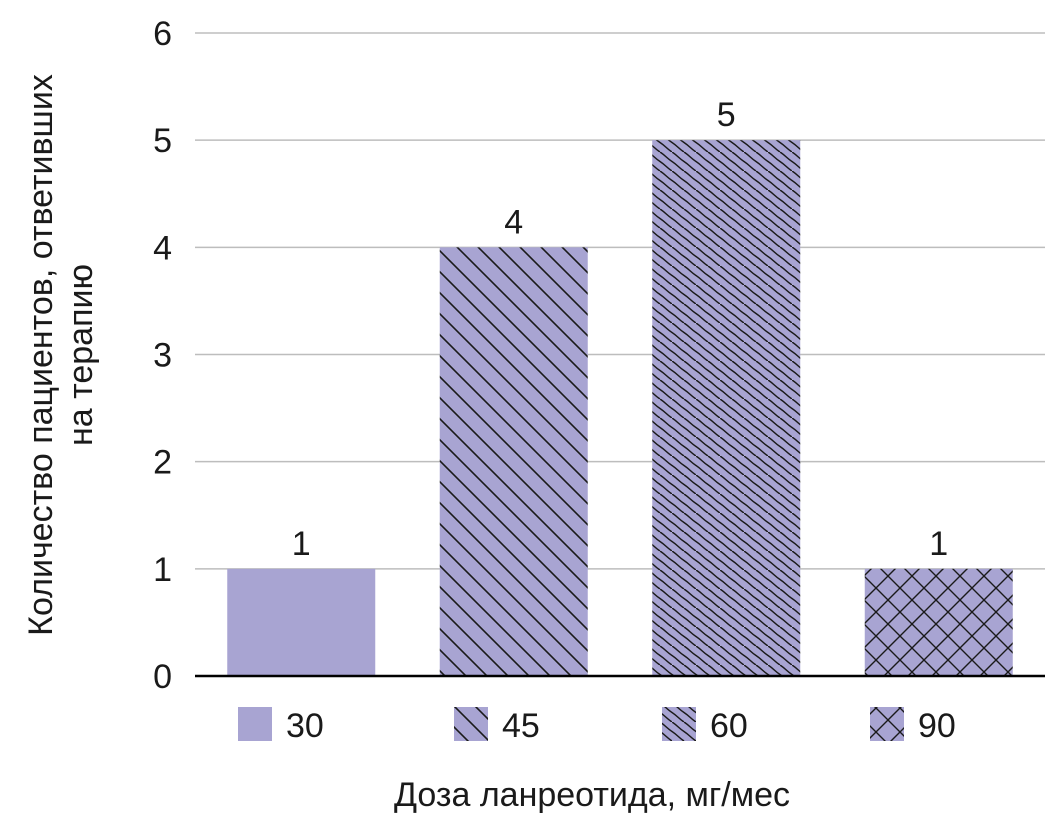  I want to click on legend-label-90: 90, so click(937, 726).